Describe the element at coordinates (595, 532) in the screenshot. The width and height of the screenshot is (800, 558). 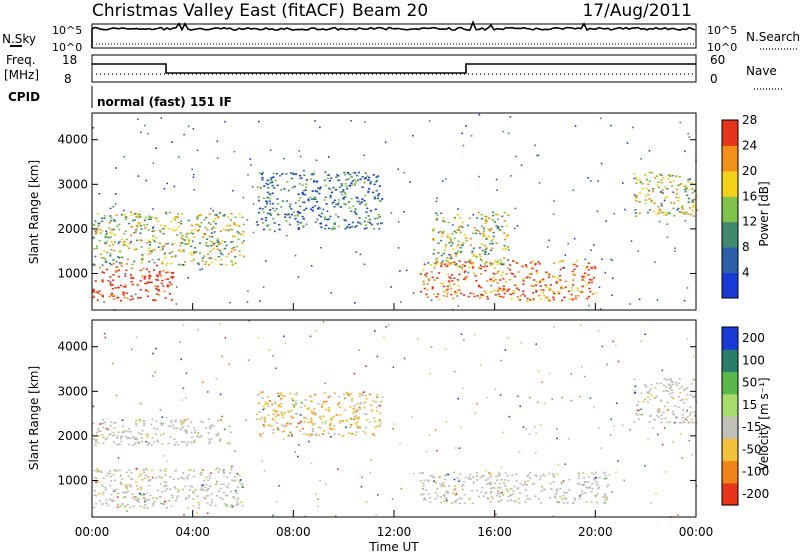
I see `x-tick-label: 20:00` at that location.